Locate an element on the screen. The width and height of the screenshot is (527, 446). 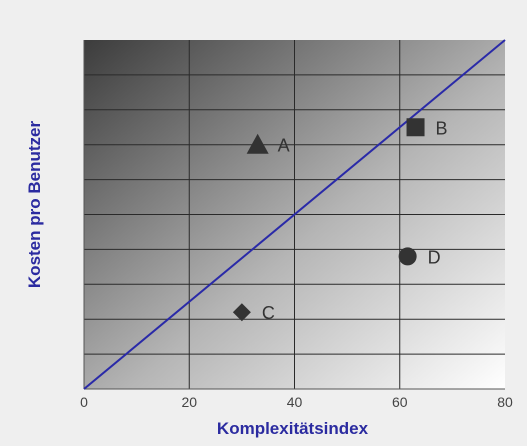
x-tick-labels: 0 20 40 60 80 is located at coordinates (296, 402).